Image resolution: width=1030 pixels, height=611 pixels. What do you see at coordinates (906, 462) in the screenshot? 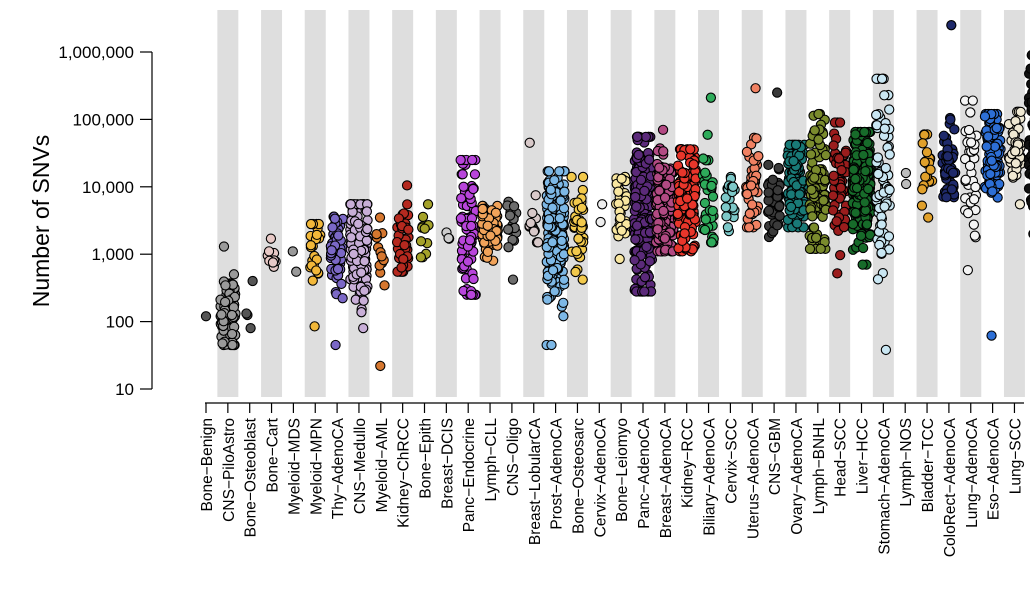
I see `x-tick-label-lymph-nos: Lymph−NOS` at bounding box center [906, 462].